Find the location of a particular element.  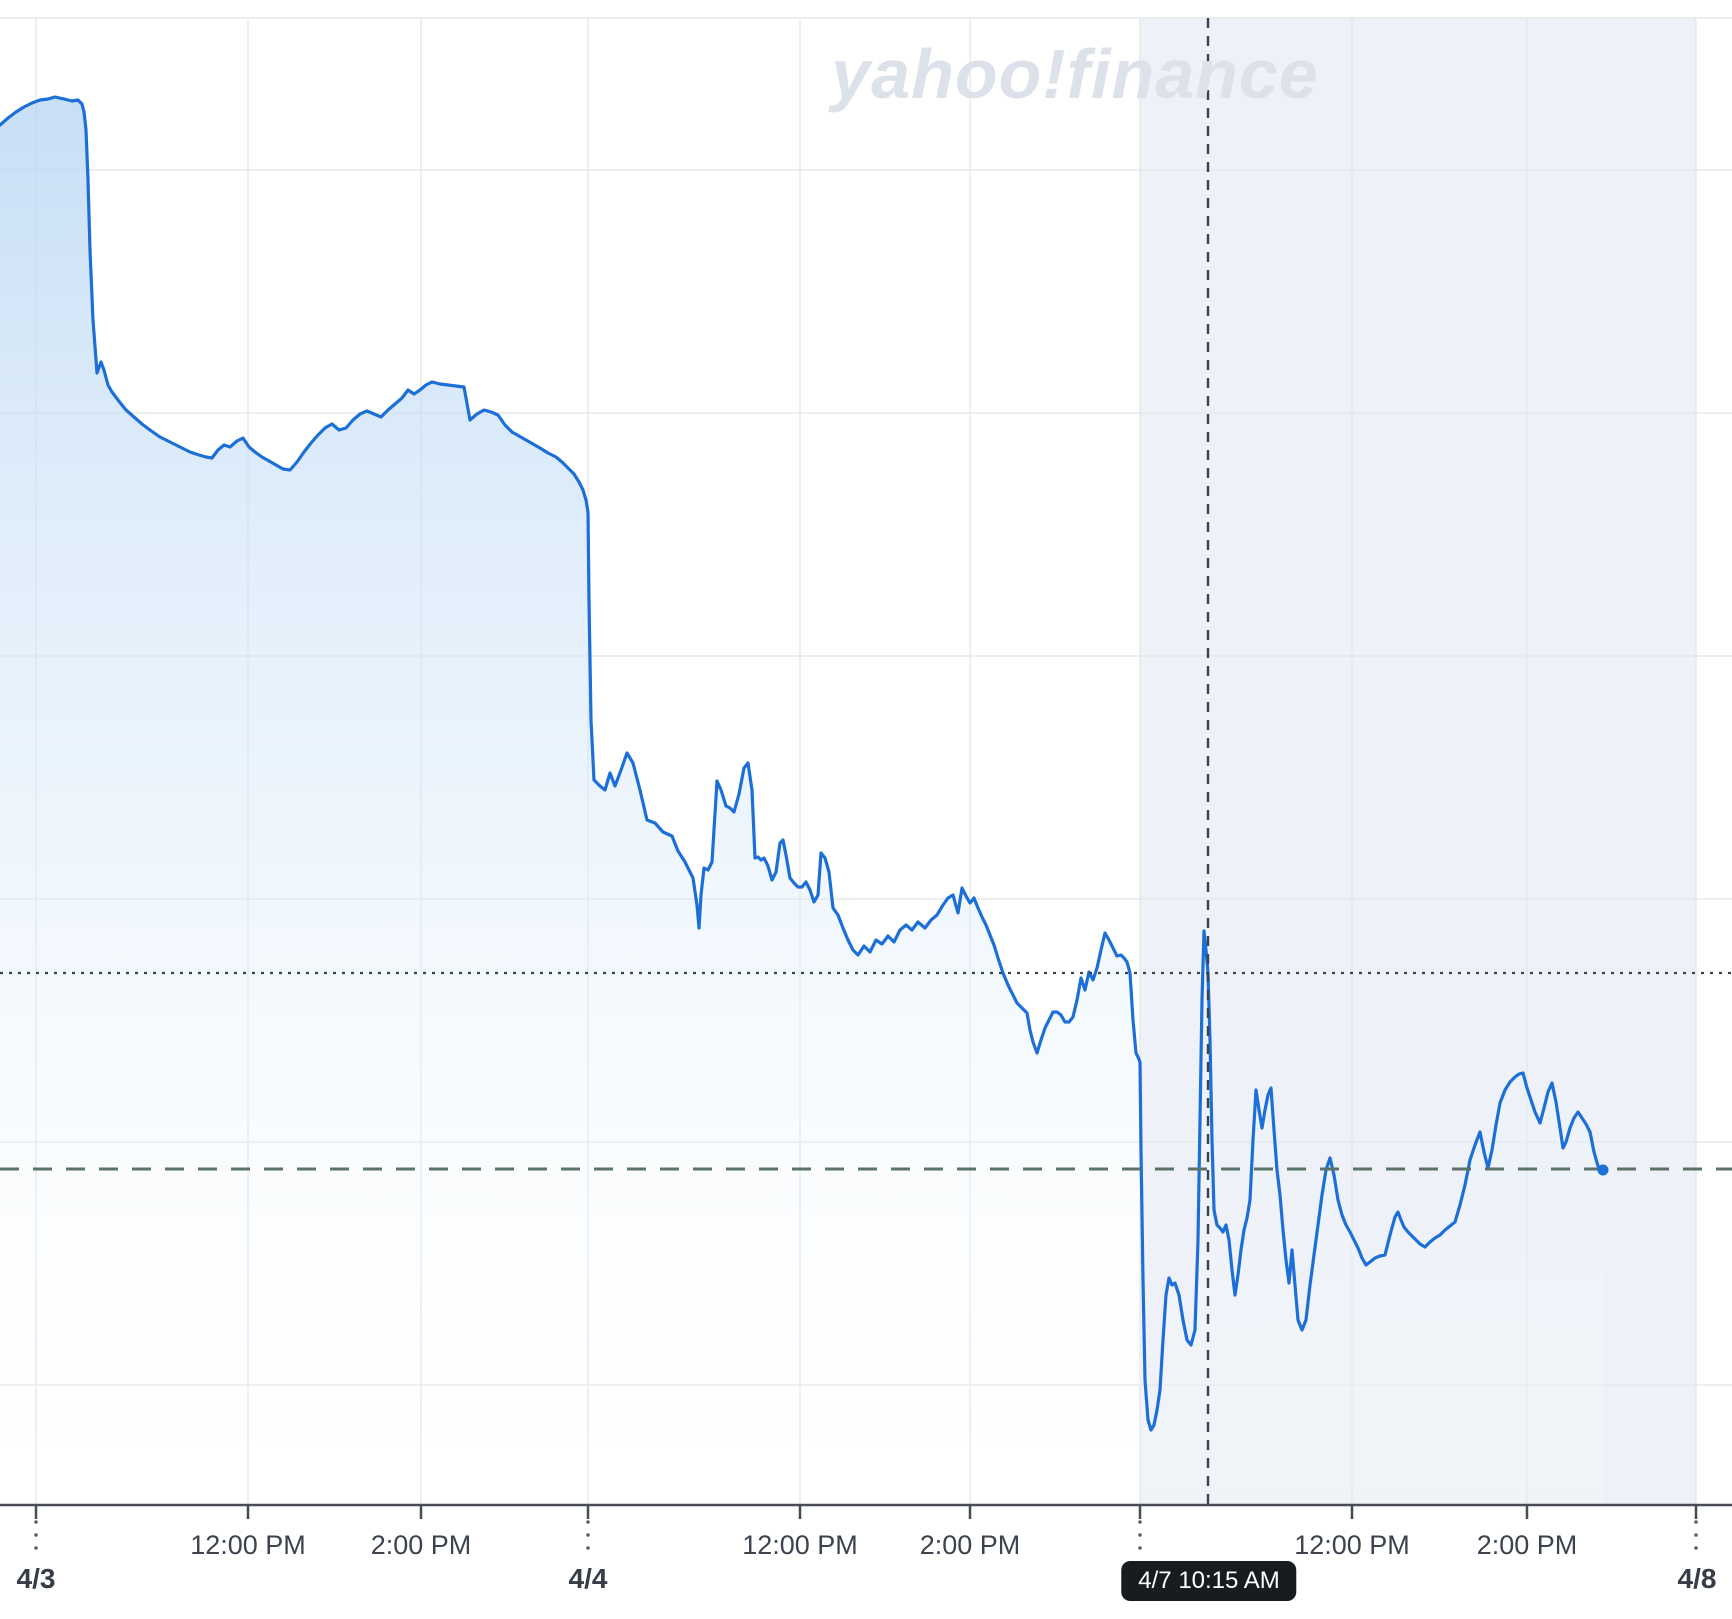

crosshair-tooltip-badge: 4/7 10:15 AM is located at coordinates (1209, 1581).